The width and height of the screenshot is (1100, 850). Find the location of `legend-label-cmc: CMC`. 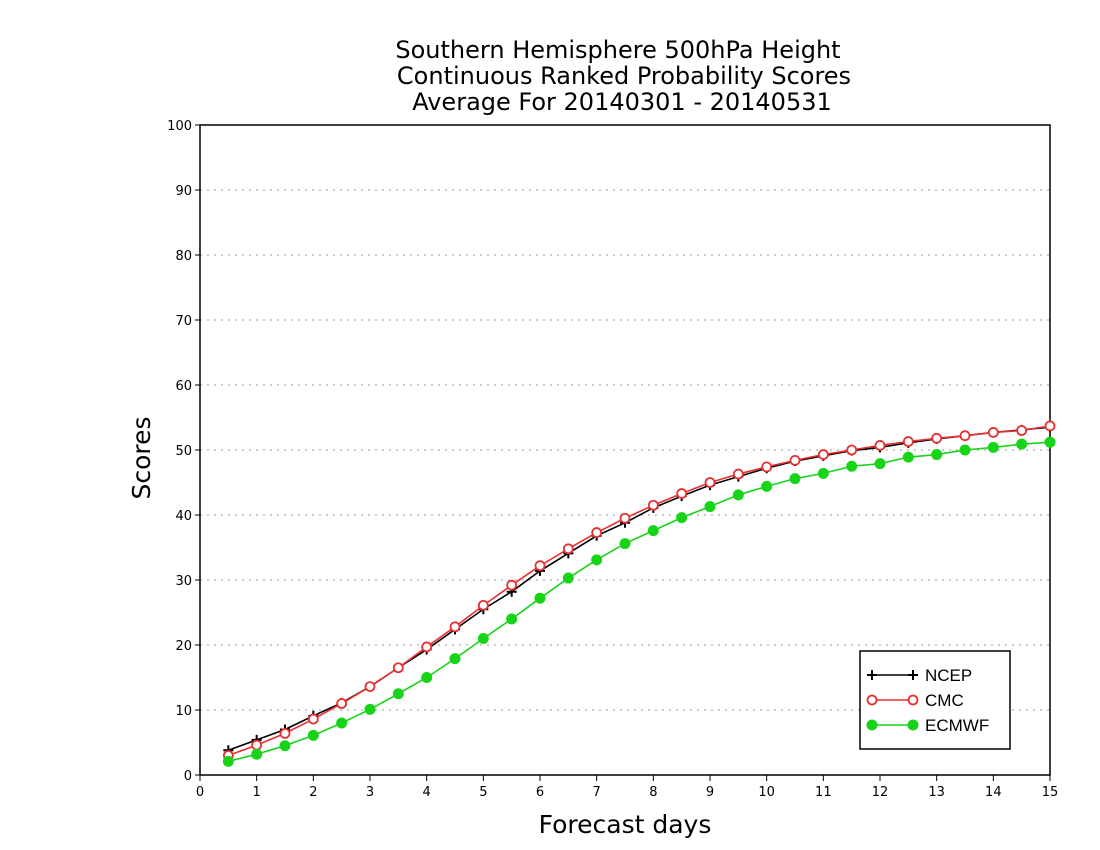

legend-label-cmc: CMC is located at coordinates (944, 700).